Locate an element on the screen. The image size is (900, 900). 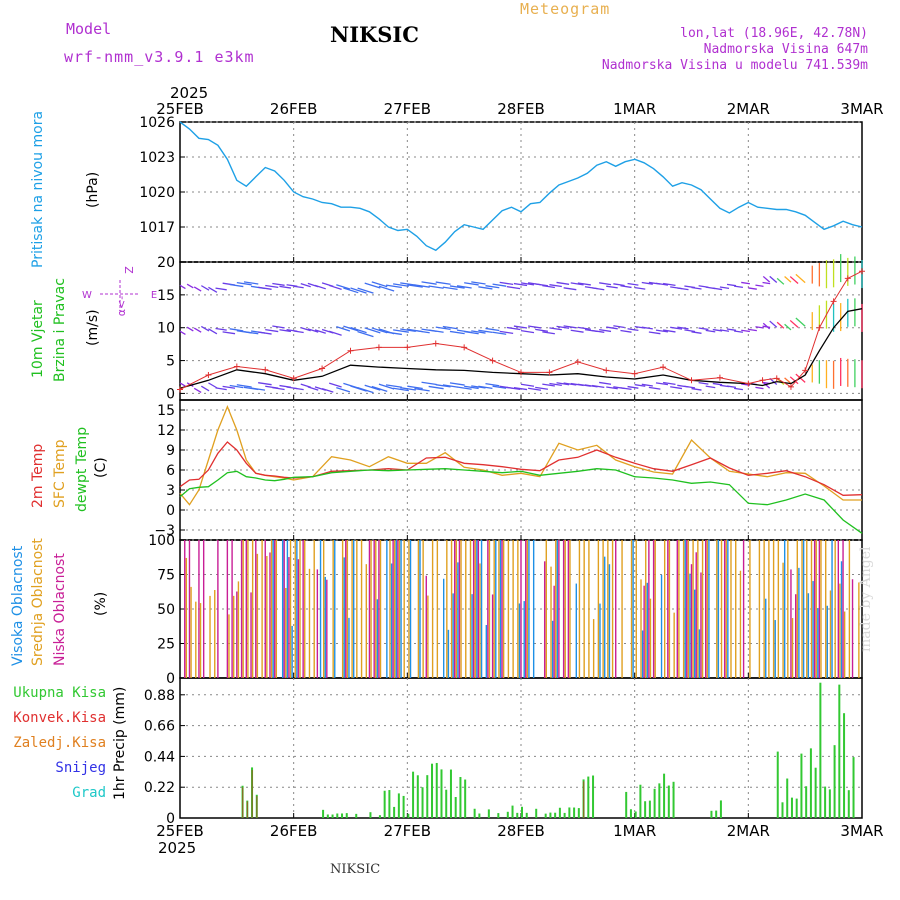
precip-legend-4: Grad is located at coordinates (89, 793).